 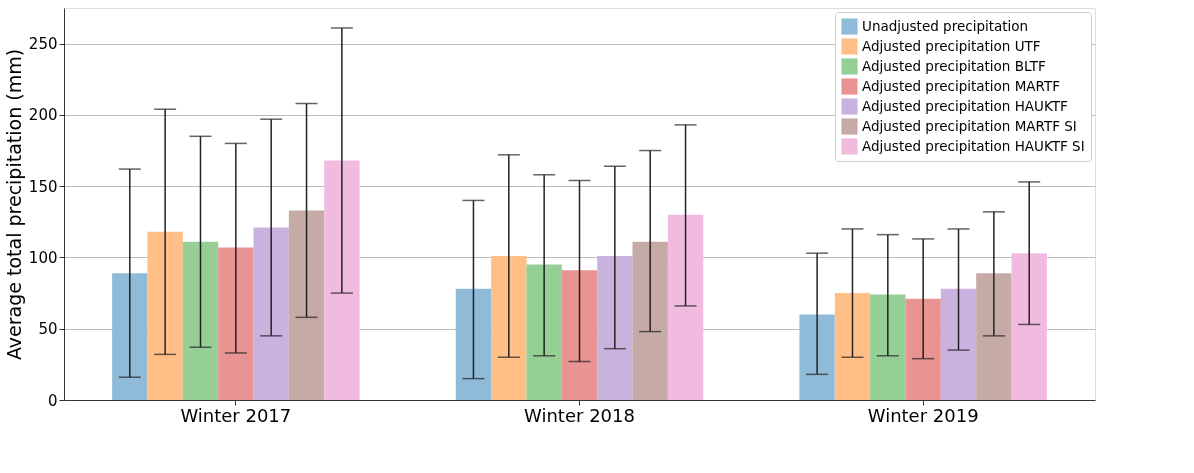 I want to click on legend-label: Adjusted precipitation BLTF, so click(x=954, y=65).